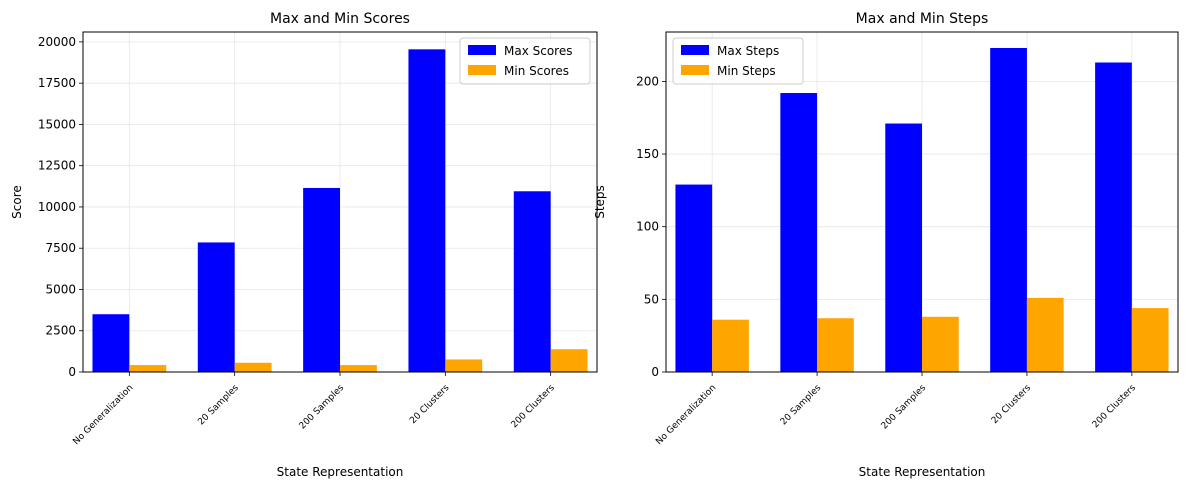  Describe the element at coordinates (922, 472) in the screenshot. I see `steps-x-axis-label: State Representation` at that location.